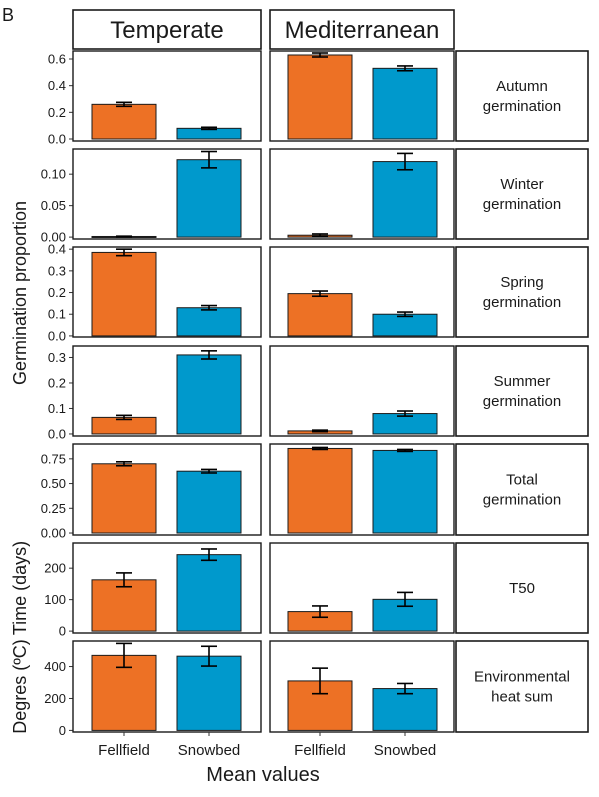  I want to click on x-tick-labels: Fellfield Snowbed Fellfield Snowbed, so click(267, 745).